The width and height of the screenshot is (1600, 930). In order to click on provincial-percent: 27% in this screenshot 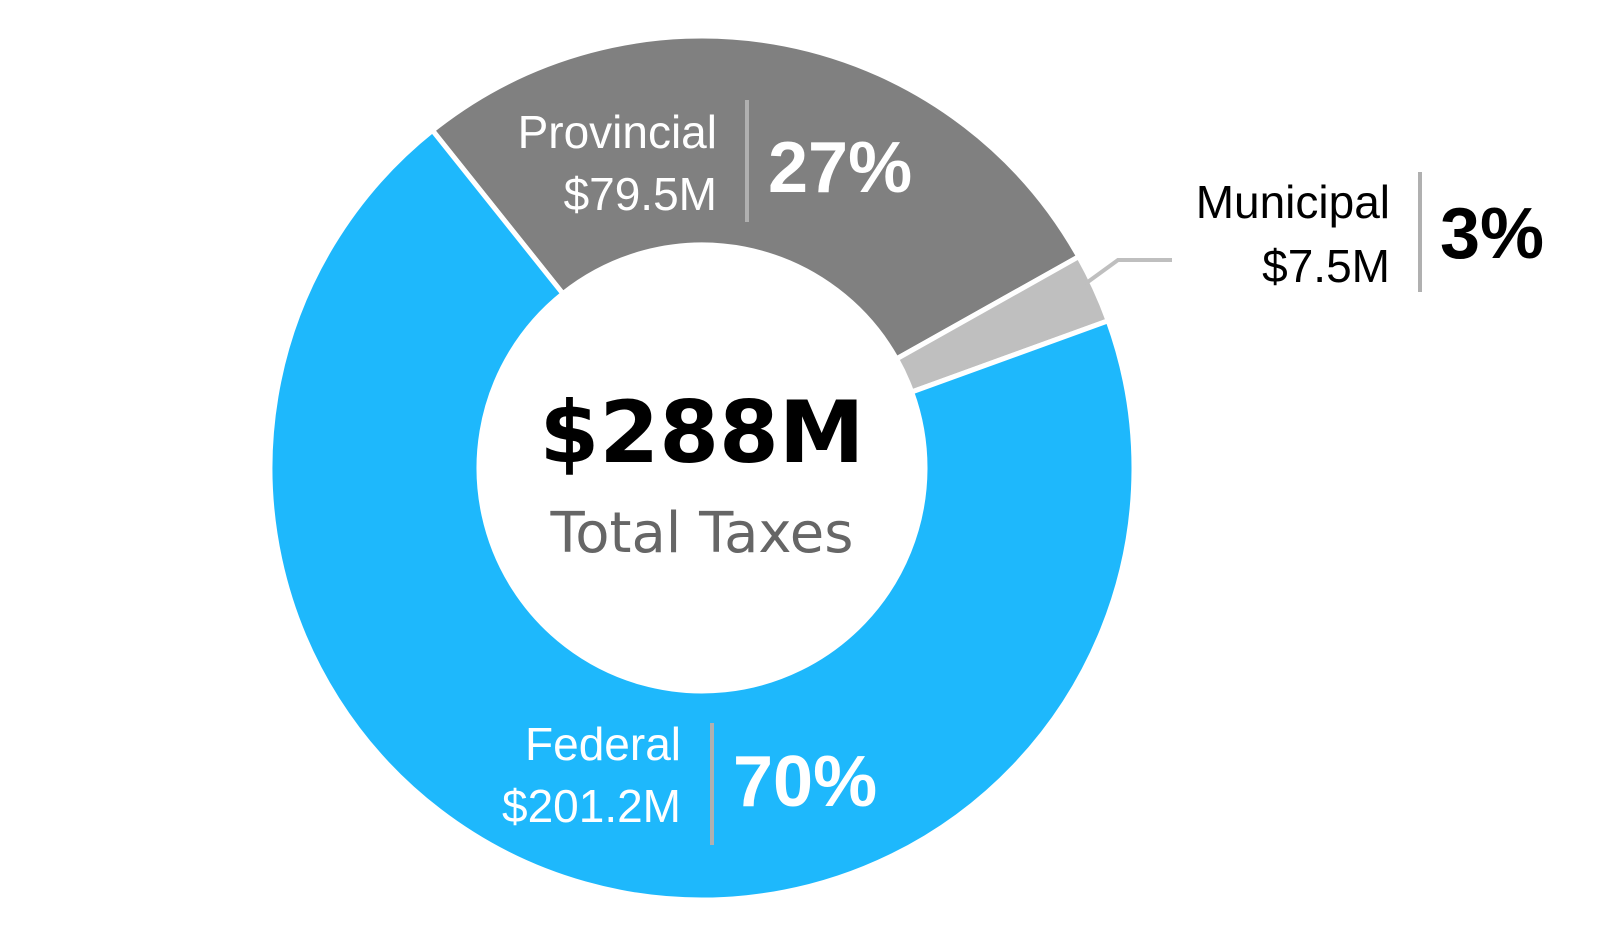, I will do `click(840, 168)`.